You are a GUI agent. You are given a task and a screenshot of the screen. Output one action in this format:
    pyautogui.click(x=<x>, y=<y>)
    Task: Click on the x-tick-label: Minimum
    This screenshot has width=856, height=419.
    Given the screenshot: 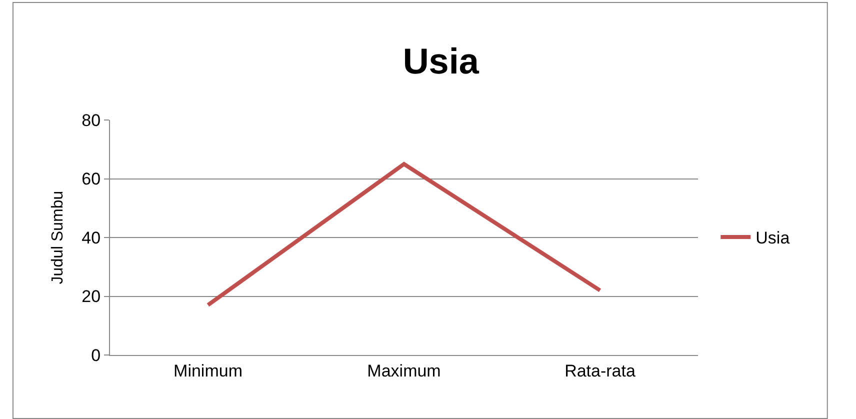 What is the action you would take?
    pyautogui.click(x=208, y=370)
    